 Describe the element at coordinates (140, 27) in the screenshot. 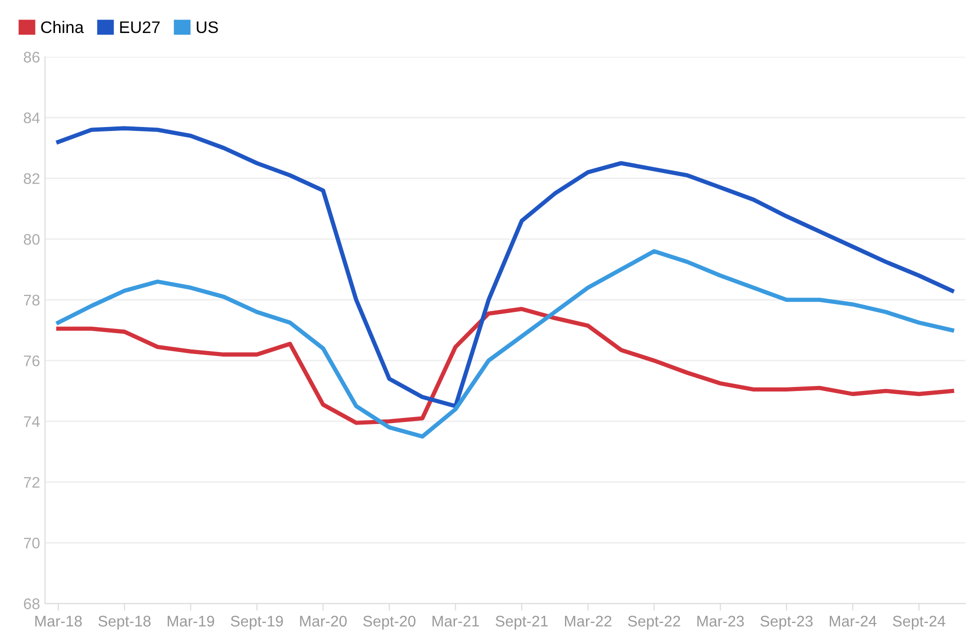

I see `legend-label: EU27` at that location.